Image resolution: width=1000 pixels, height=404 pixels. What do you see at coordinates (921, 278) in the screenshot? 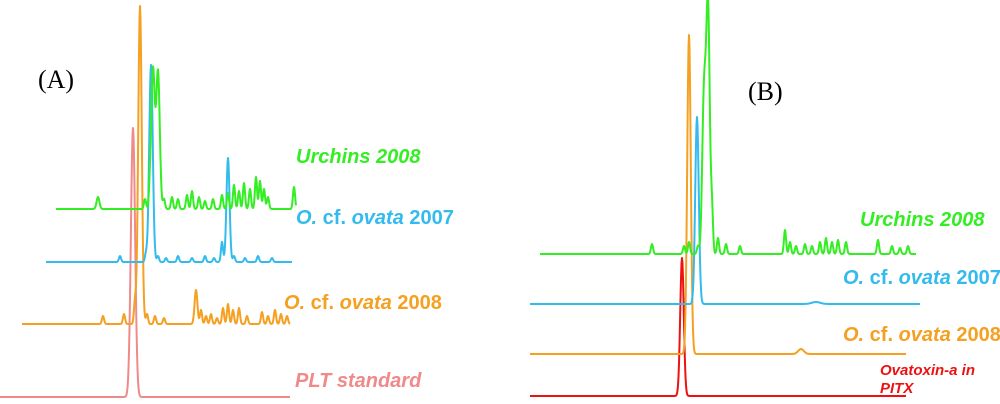
I see `series-label-o-cf-ovata-2007-b: O. cf. ovata 2007` at bounding box center [921, 278].